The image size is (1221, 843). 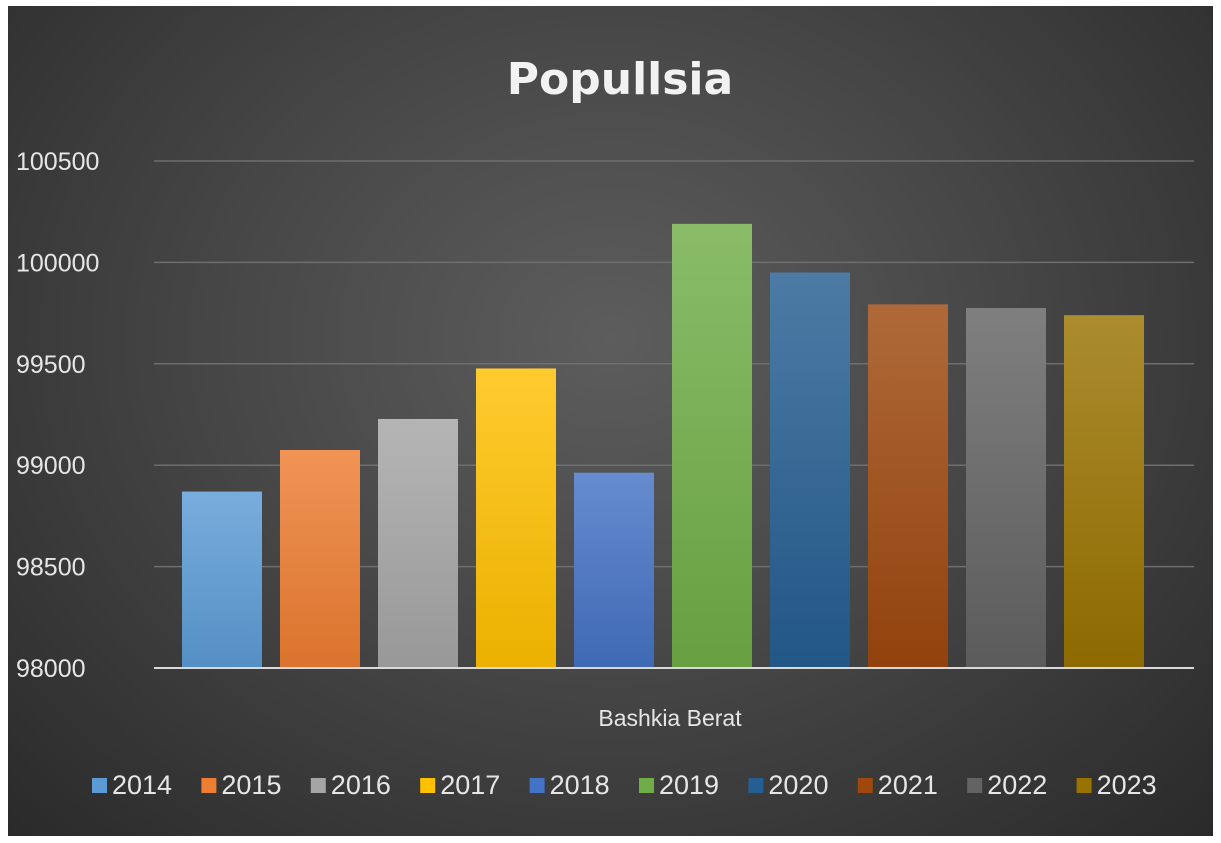 I want to click on bar-2022, so click(x=1006, y=488).